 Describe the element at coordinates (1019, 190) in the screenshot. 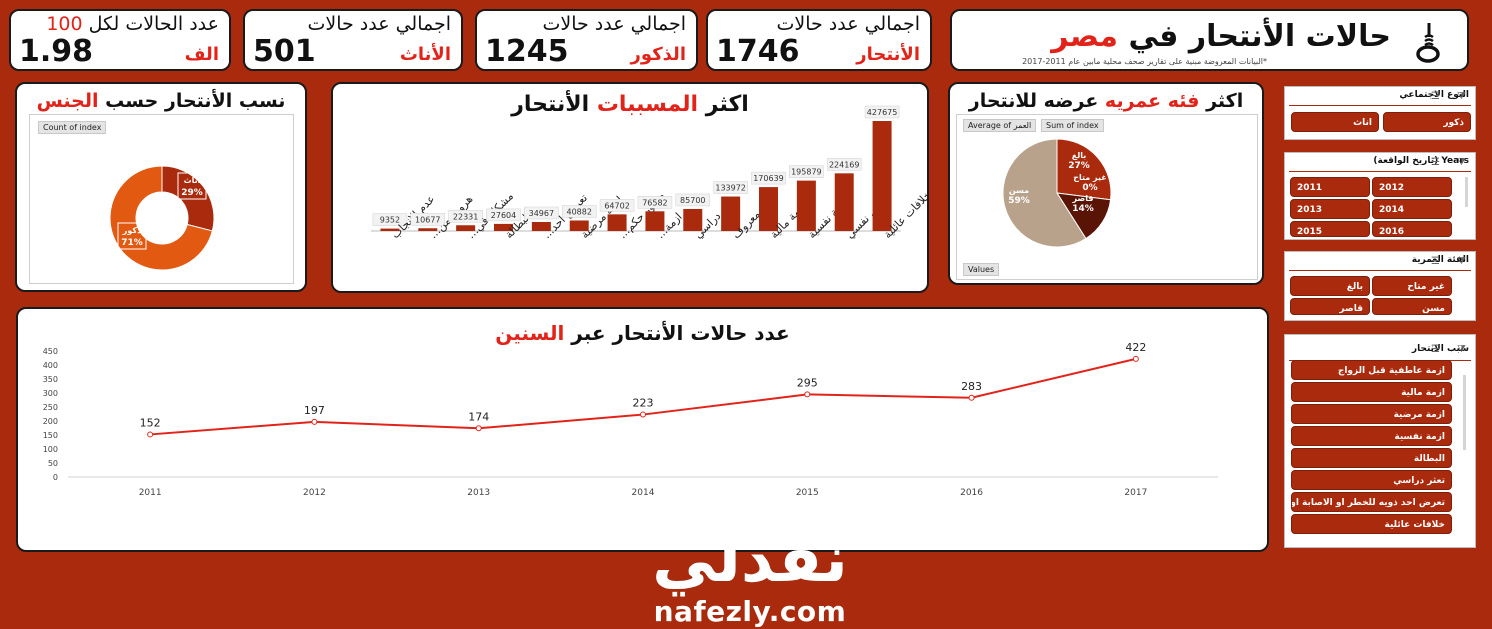

I see `slice-label: مسن` at that location.